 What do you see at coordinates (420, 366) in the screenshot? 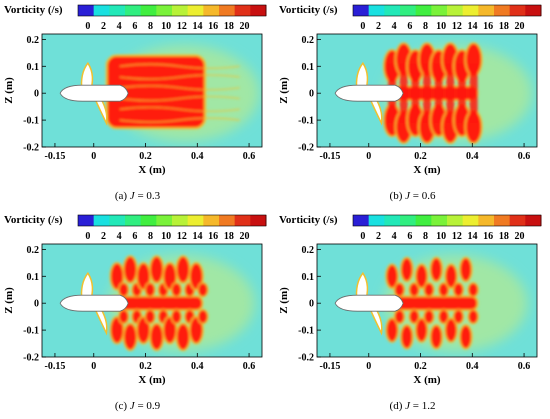
I see `x-tick-label: 0.2` at bounding box center [420, 366].